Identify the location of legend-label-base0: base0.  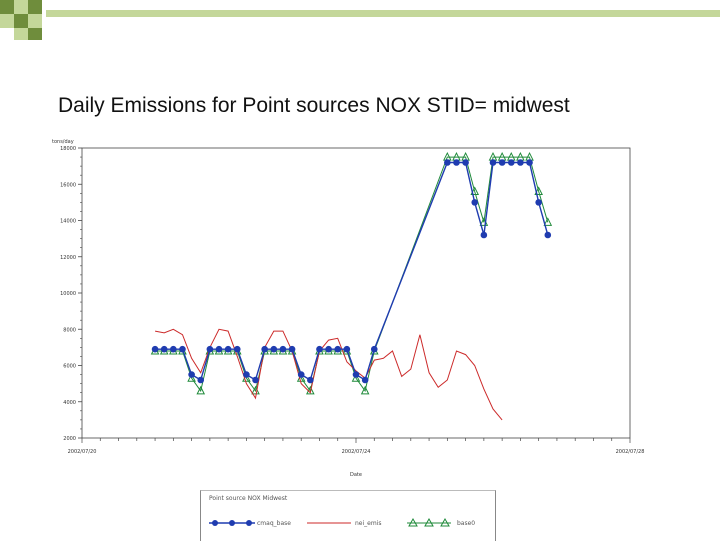
(466, 523).